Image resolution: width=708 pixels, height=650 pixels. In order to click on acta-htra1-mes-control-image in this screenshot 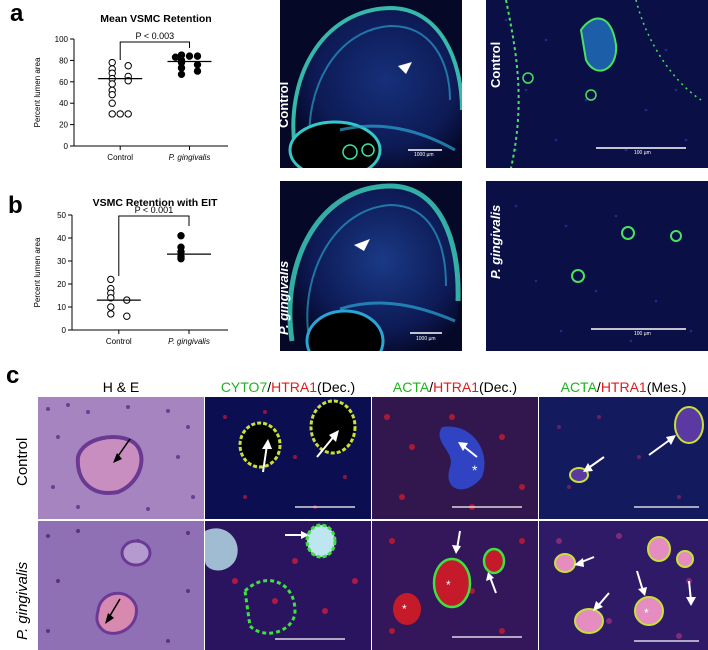, I will do `click(623, 458)`.